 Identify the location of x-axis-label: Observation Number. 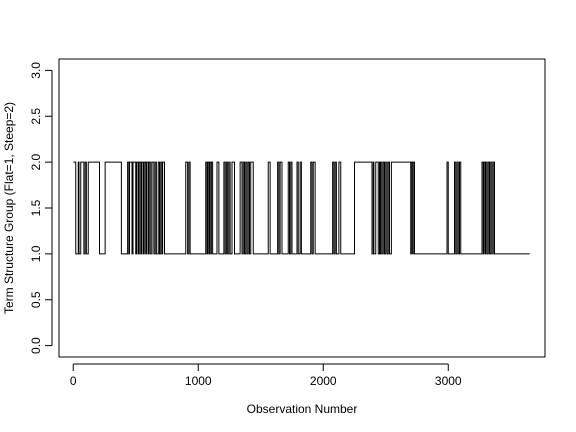
(302, 409).